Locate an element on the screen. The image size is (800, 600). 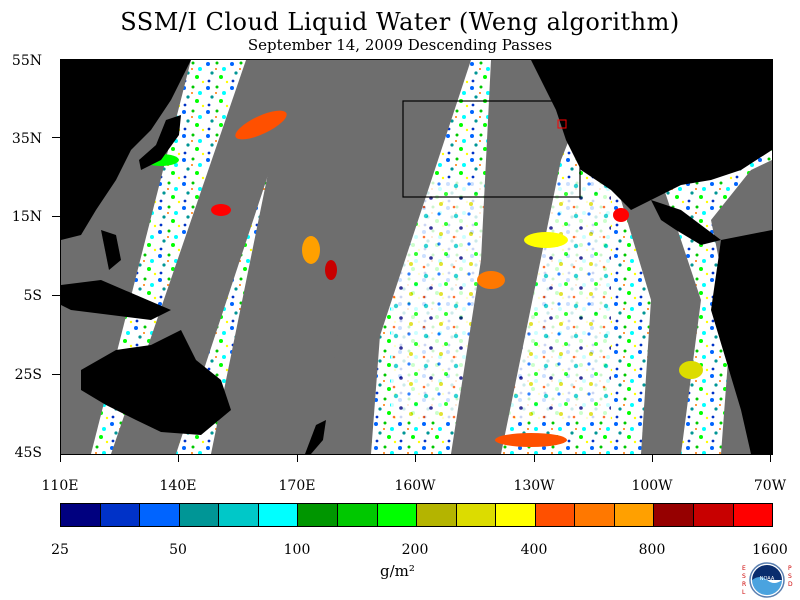
lat-label: 5S is located at coordinates (33, 296).